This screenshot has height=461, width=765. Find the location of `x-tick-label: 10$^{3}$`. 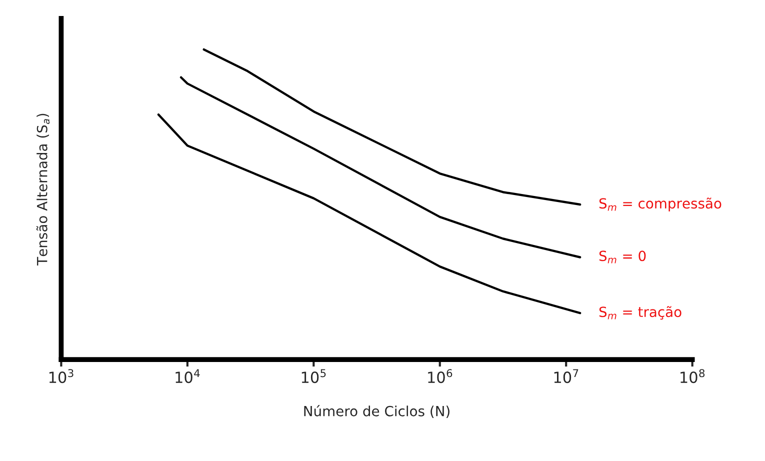

x-tick-label: 10$^{3}$ is located at coordinates (61, 376).